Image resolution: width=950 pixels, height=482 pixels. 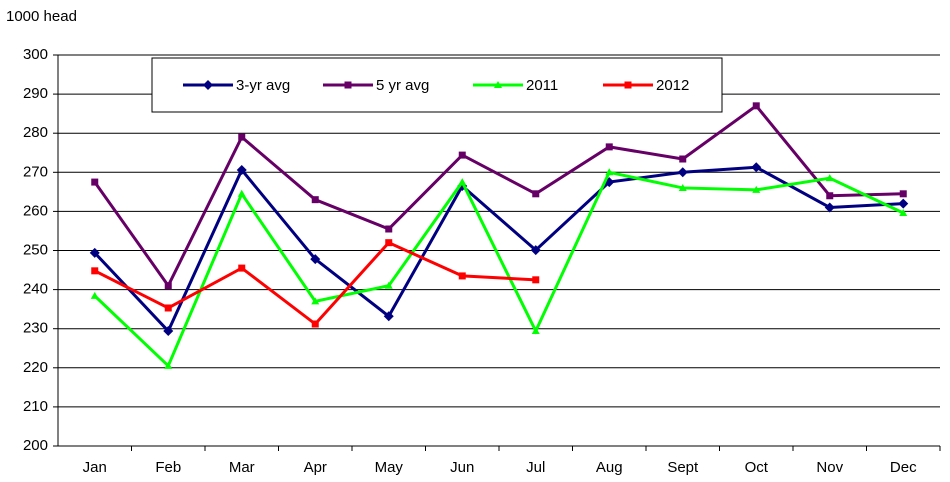 I want to click on y-tick-label: 290, so click(x=35, y=93).